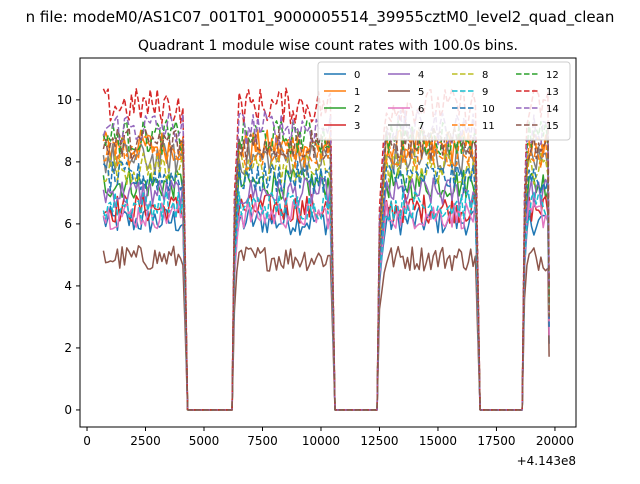  Describe the element at coordinates (421, 126) in the screenshot. I see `legend-label-7: 7` at that location.